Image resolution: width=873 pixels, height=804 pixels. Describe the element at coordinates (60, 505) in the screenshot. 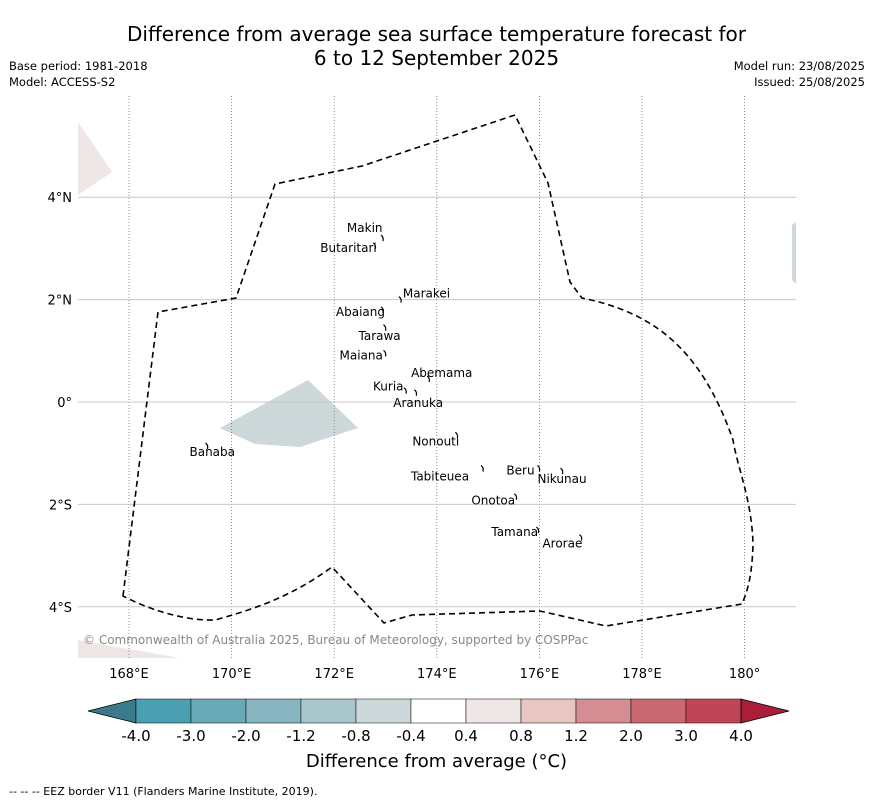

I see `lat-tick-label: 2°S` at that location.